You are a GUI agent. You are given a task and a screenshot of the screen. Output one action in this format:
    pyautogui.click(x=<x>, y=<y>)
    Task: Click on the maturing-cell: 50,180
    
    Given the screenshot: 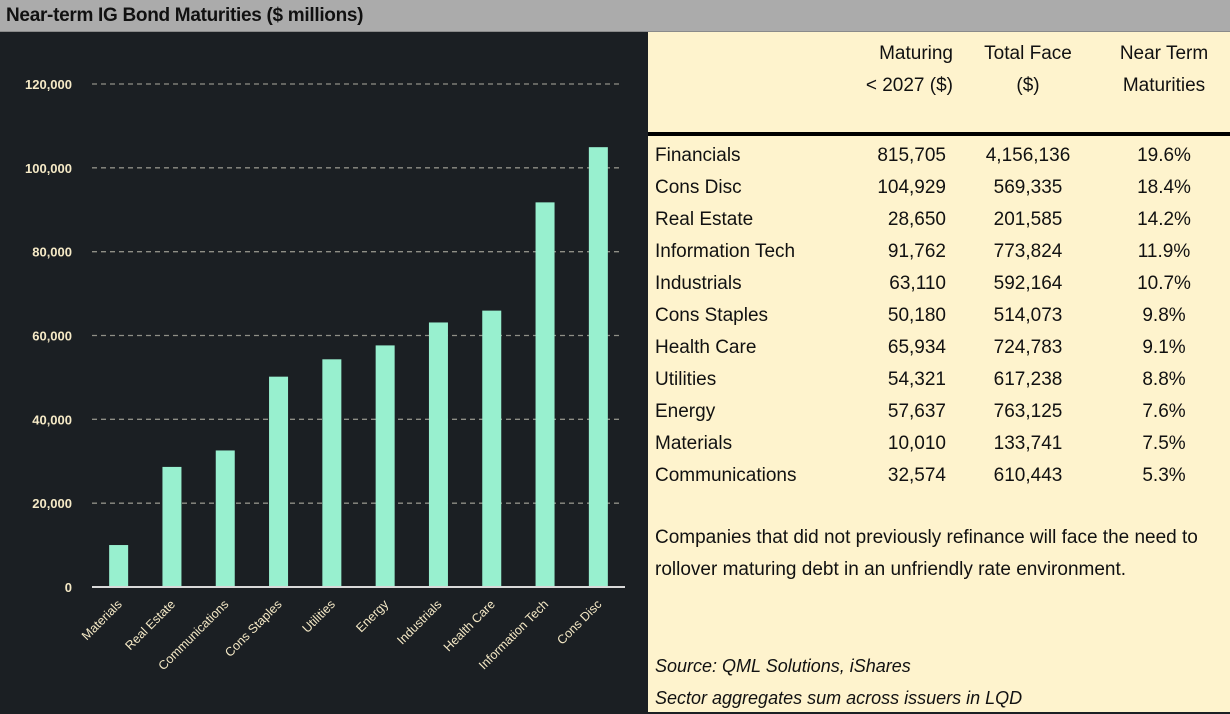 What is the action you would take?
    pyautogui.click(x=916, y=315)
    